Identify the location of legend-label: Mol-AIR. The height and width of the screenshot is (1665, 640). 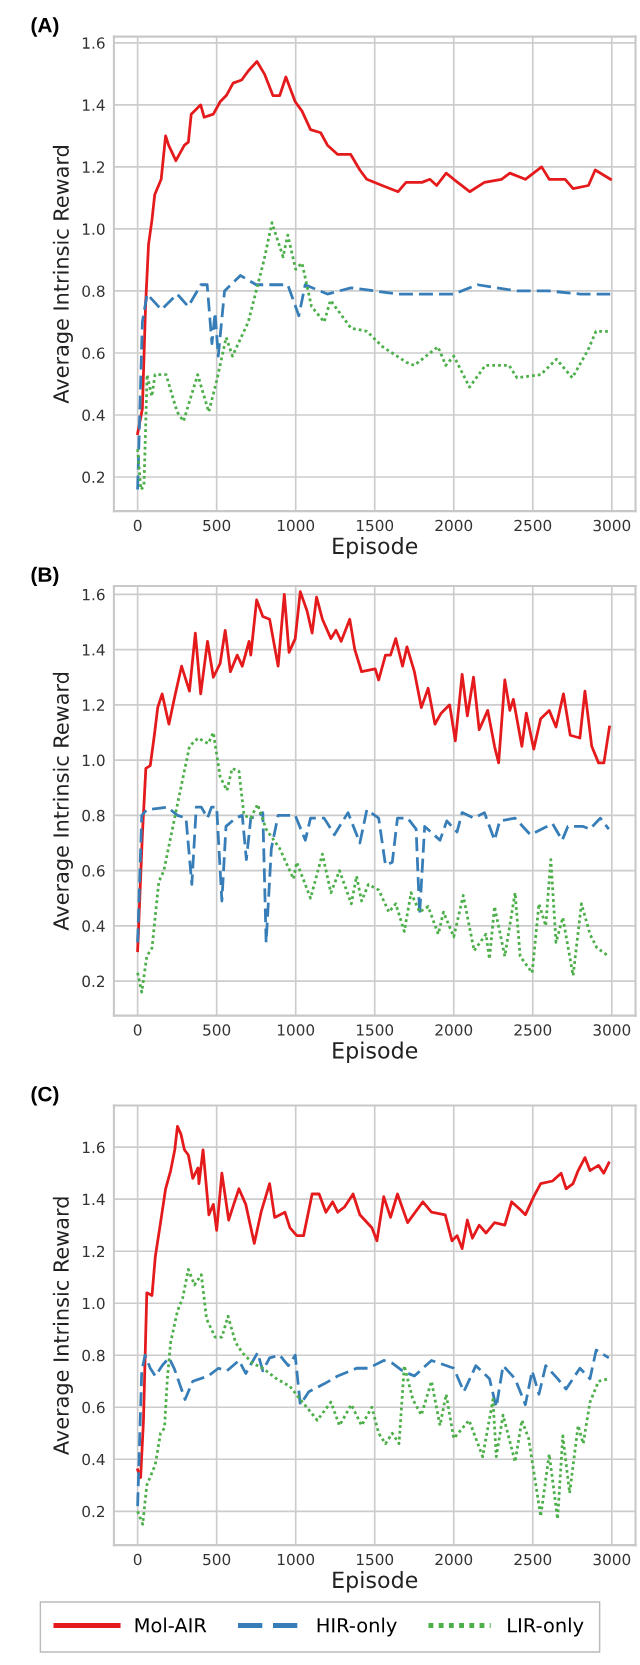
(171, 1625).